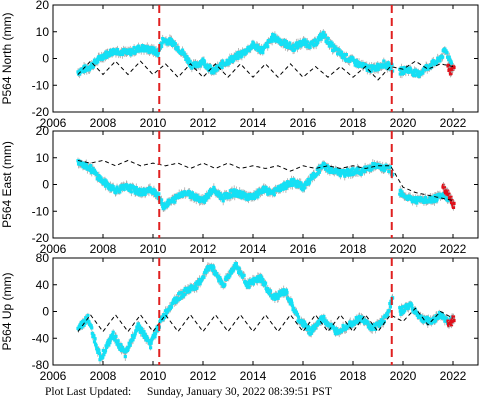 The height and width of the screenshot is (404, 481). What do you see at coordinates (43, 131) in the screenshot?
I see `y-tick-label: 20` at bounding box center [43, 131].